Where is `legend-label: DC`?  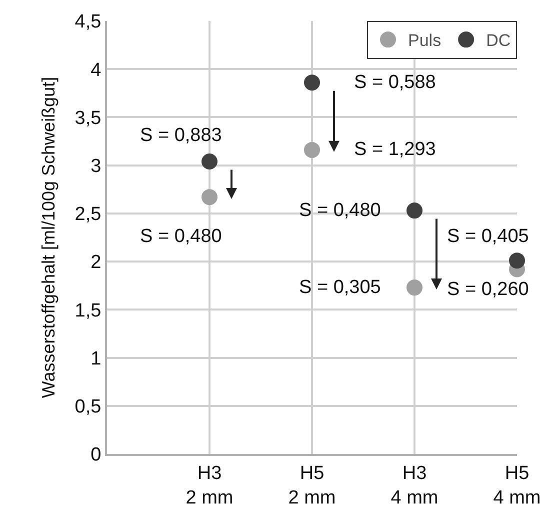 legend-label: DC is located at coordinates (498, 40).